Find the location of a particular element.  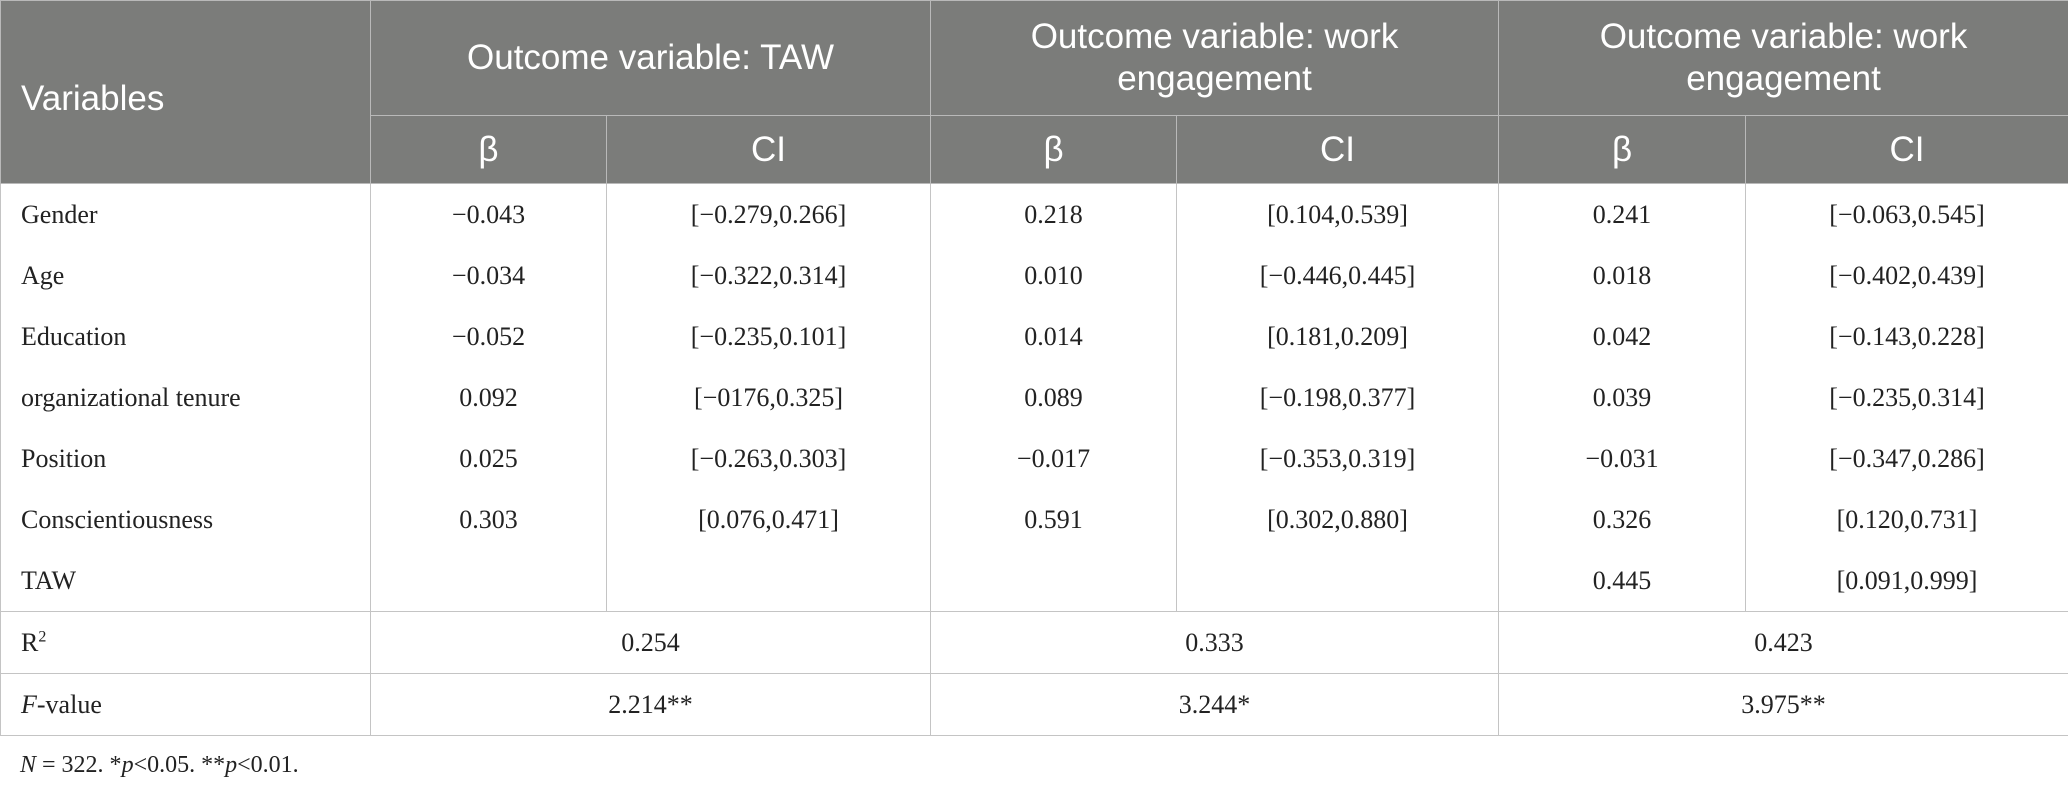

beta-value: 0.010 is located at coordinates (1054, 275).